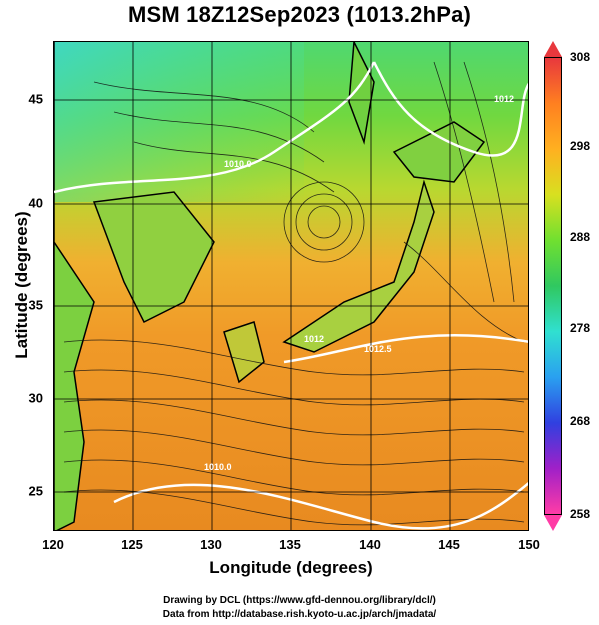  Describe the element at coordinates (35, 491) in the screenshot. I see `y-tick-label: 25` at that location.